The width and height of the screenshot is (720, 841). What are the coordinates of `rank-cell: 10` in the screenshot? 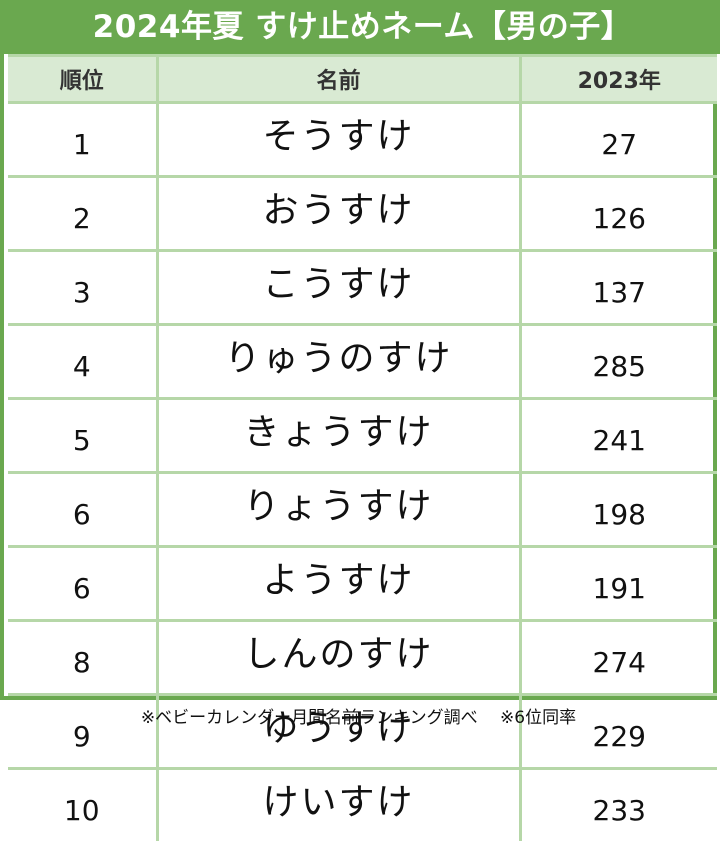 It's located at (82, 805).